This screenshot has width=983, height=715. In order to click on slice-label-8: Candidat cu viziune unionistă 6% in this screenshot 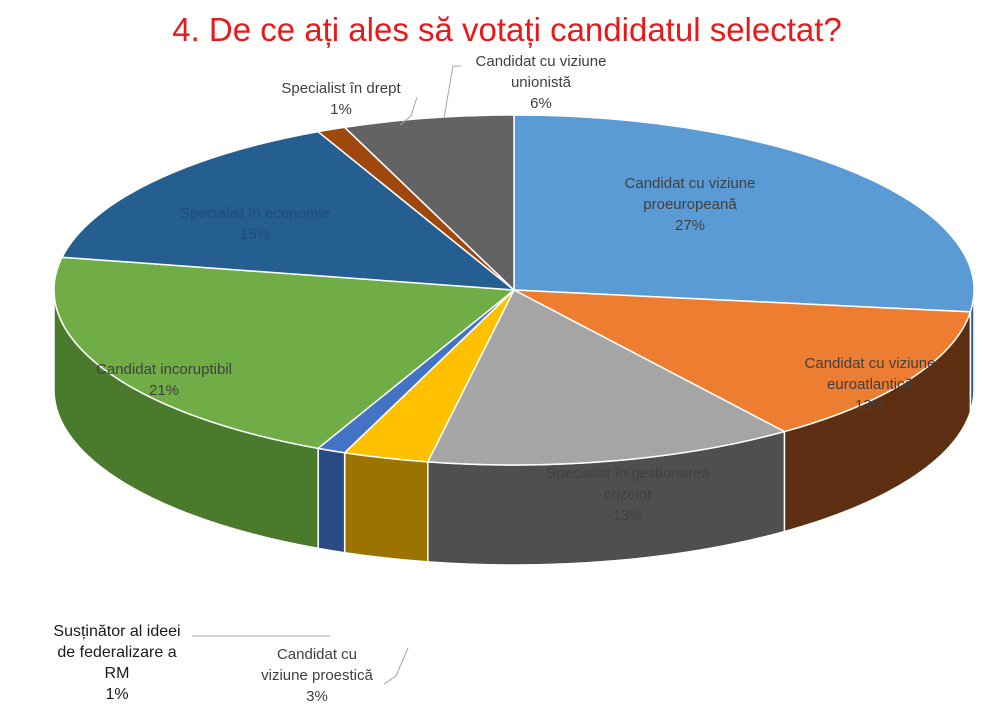, I will do `click(541, 82)`.